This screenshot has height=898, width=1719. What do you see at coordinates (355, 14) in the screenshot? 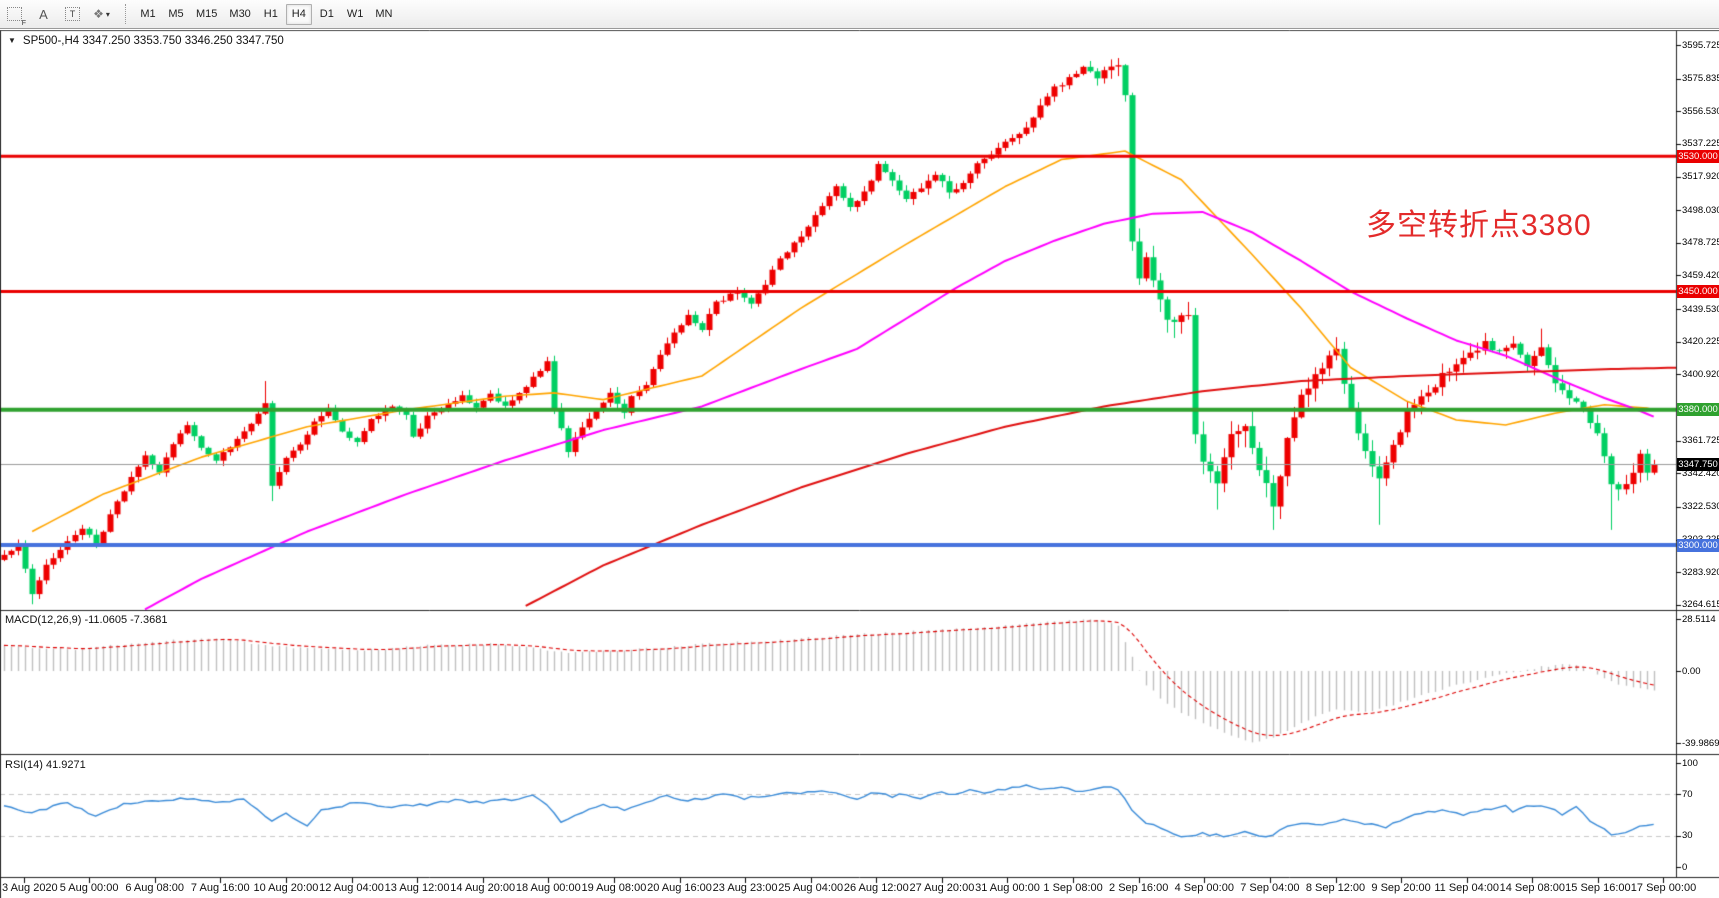
I see `timeframe-button-w1: W1` at bounding box center [355, 14].